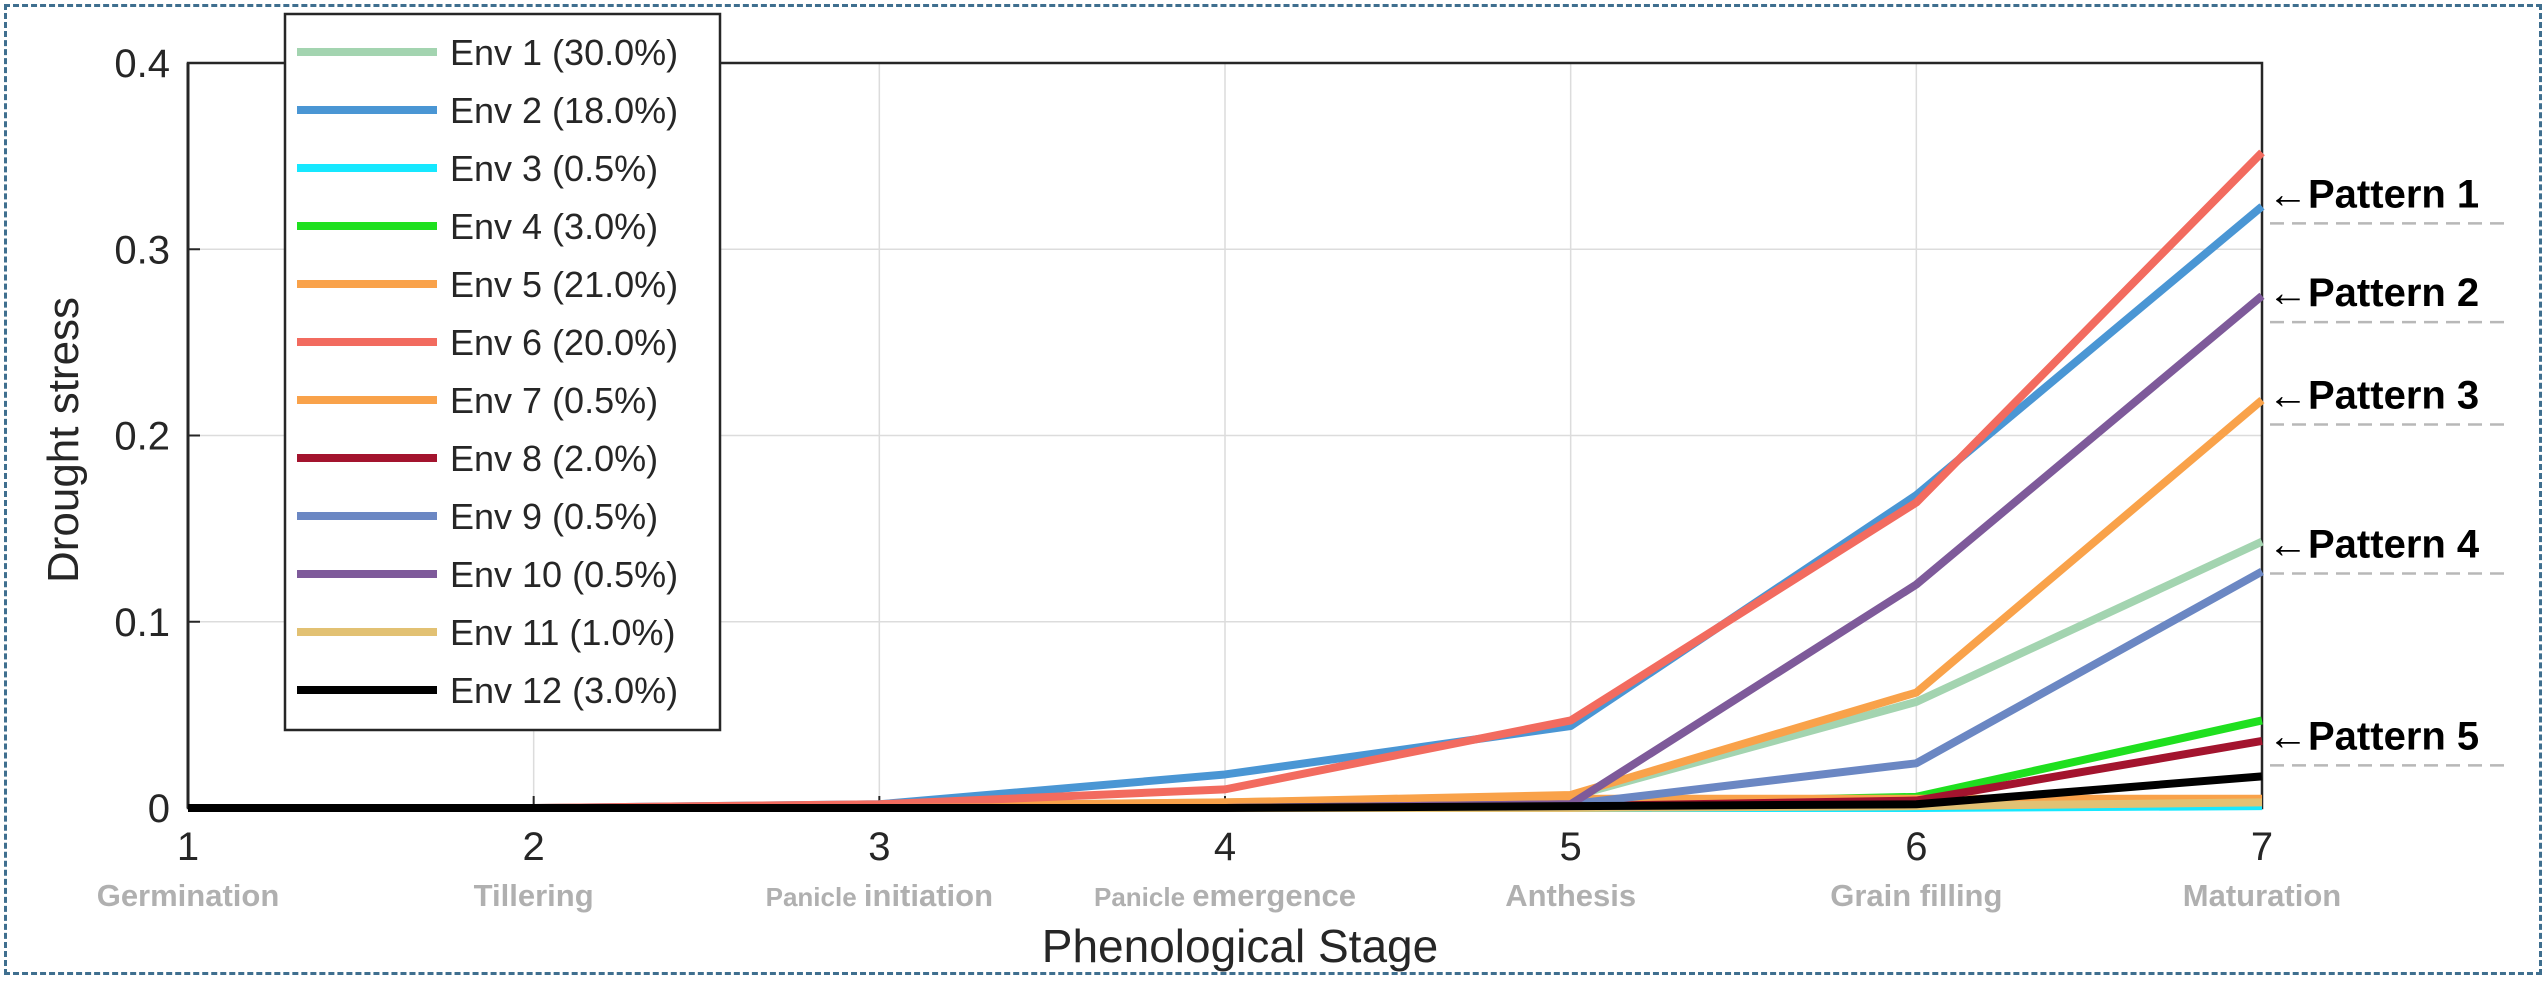  I want to click on y-tick-label: 0.3, so click(142, 250).